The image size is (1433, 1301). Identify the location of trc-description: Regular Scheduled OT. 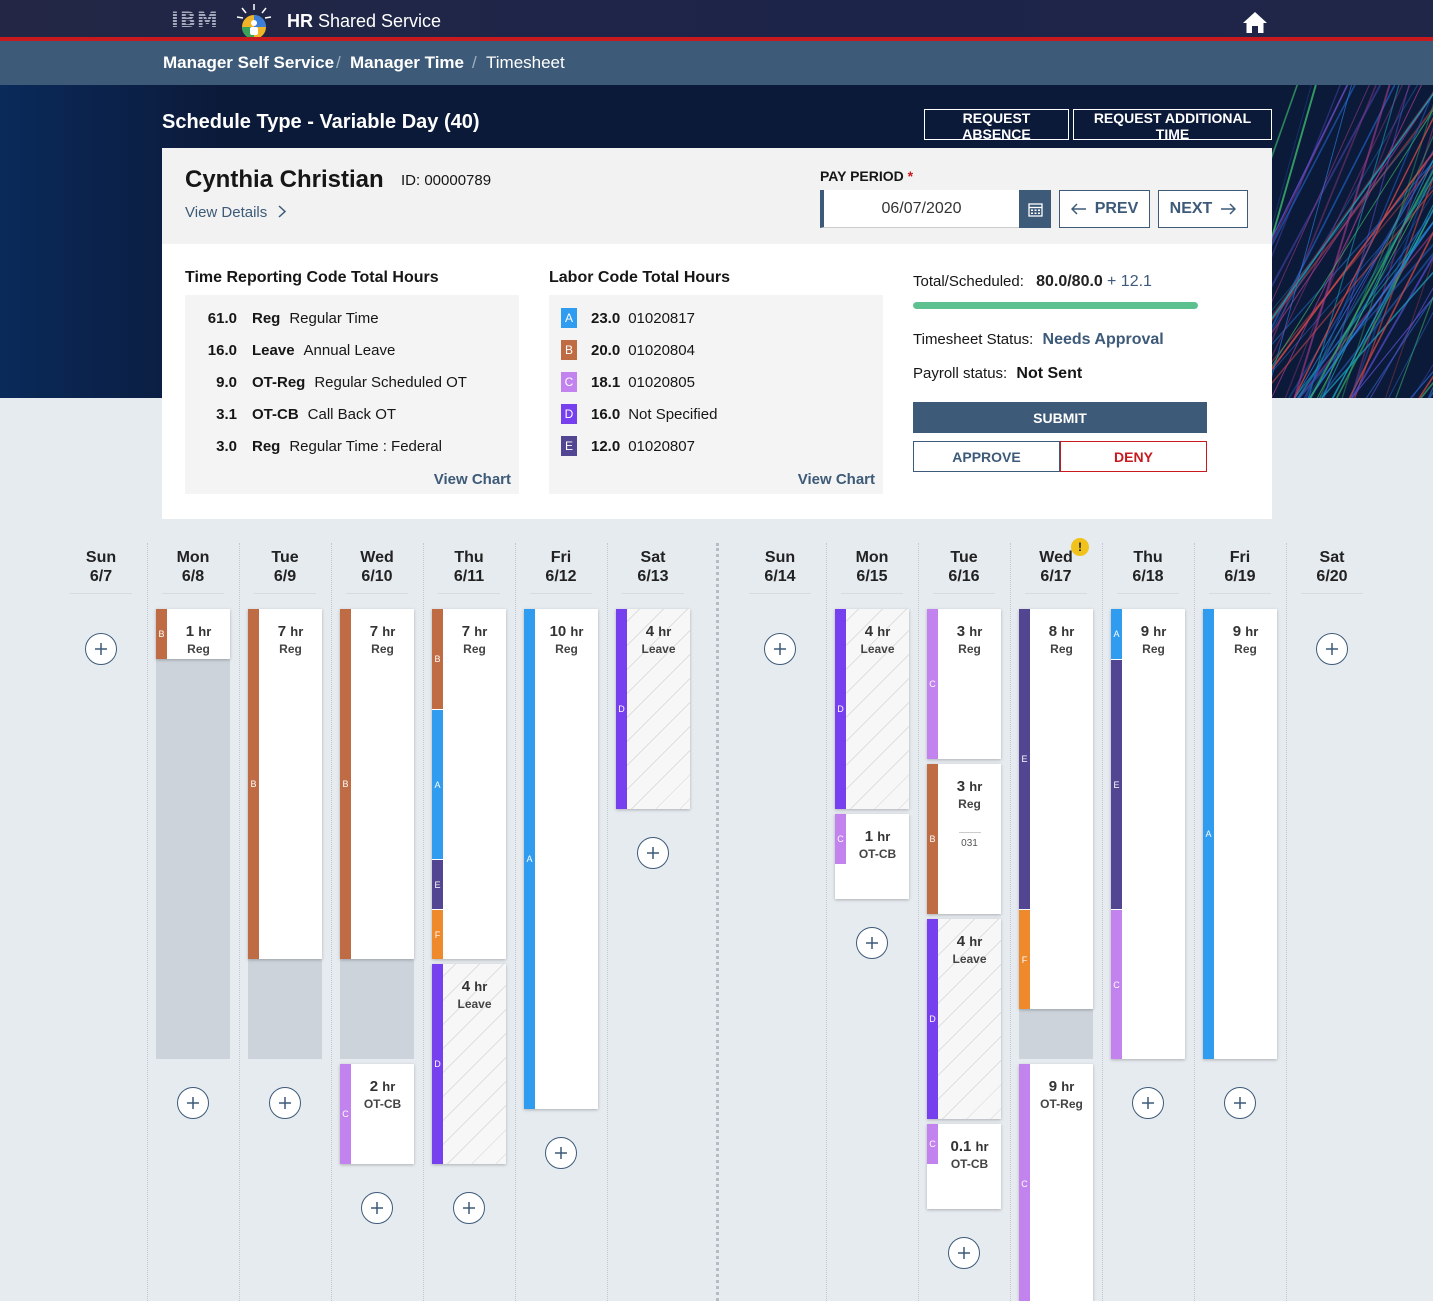
(390, 382).